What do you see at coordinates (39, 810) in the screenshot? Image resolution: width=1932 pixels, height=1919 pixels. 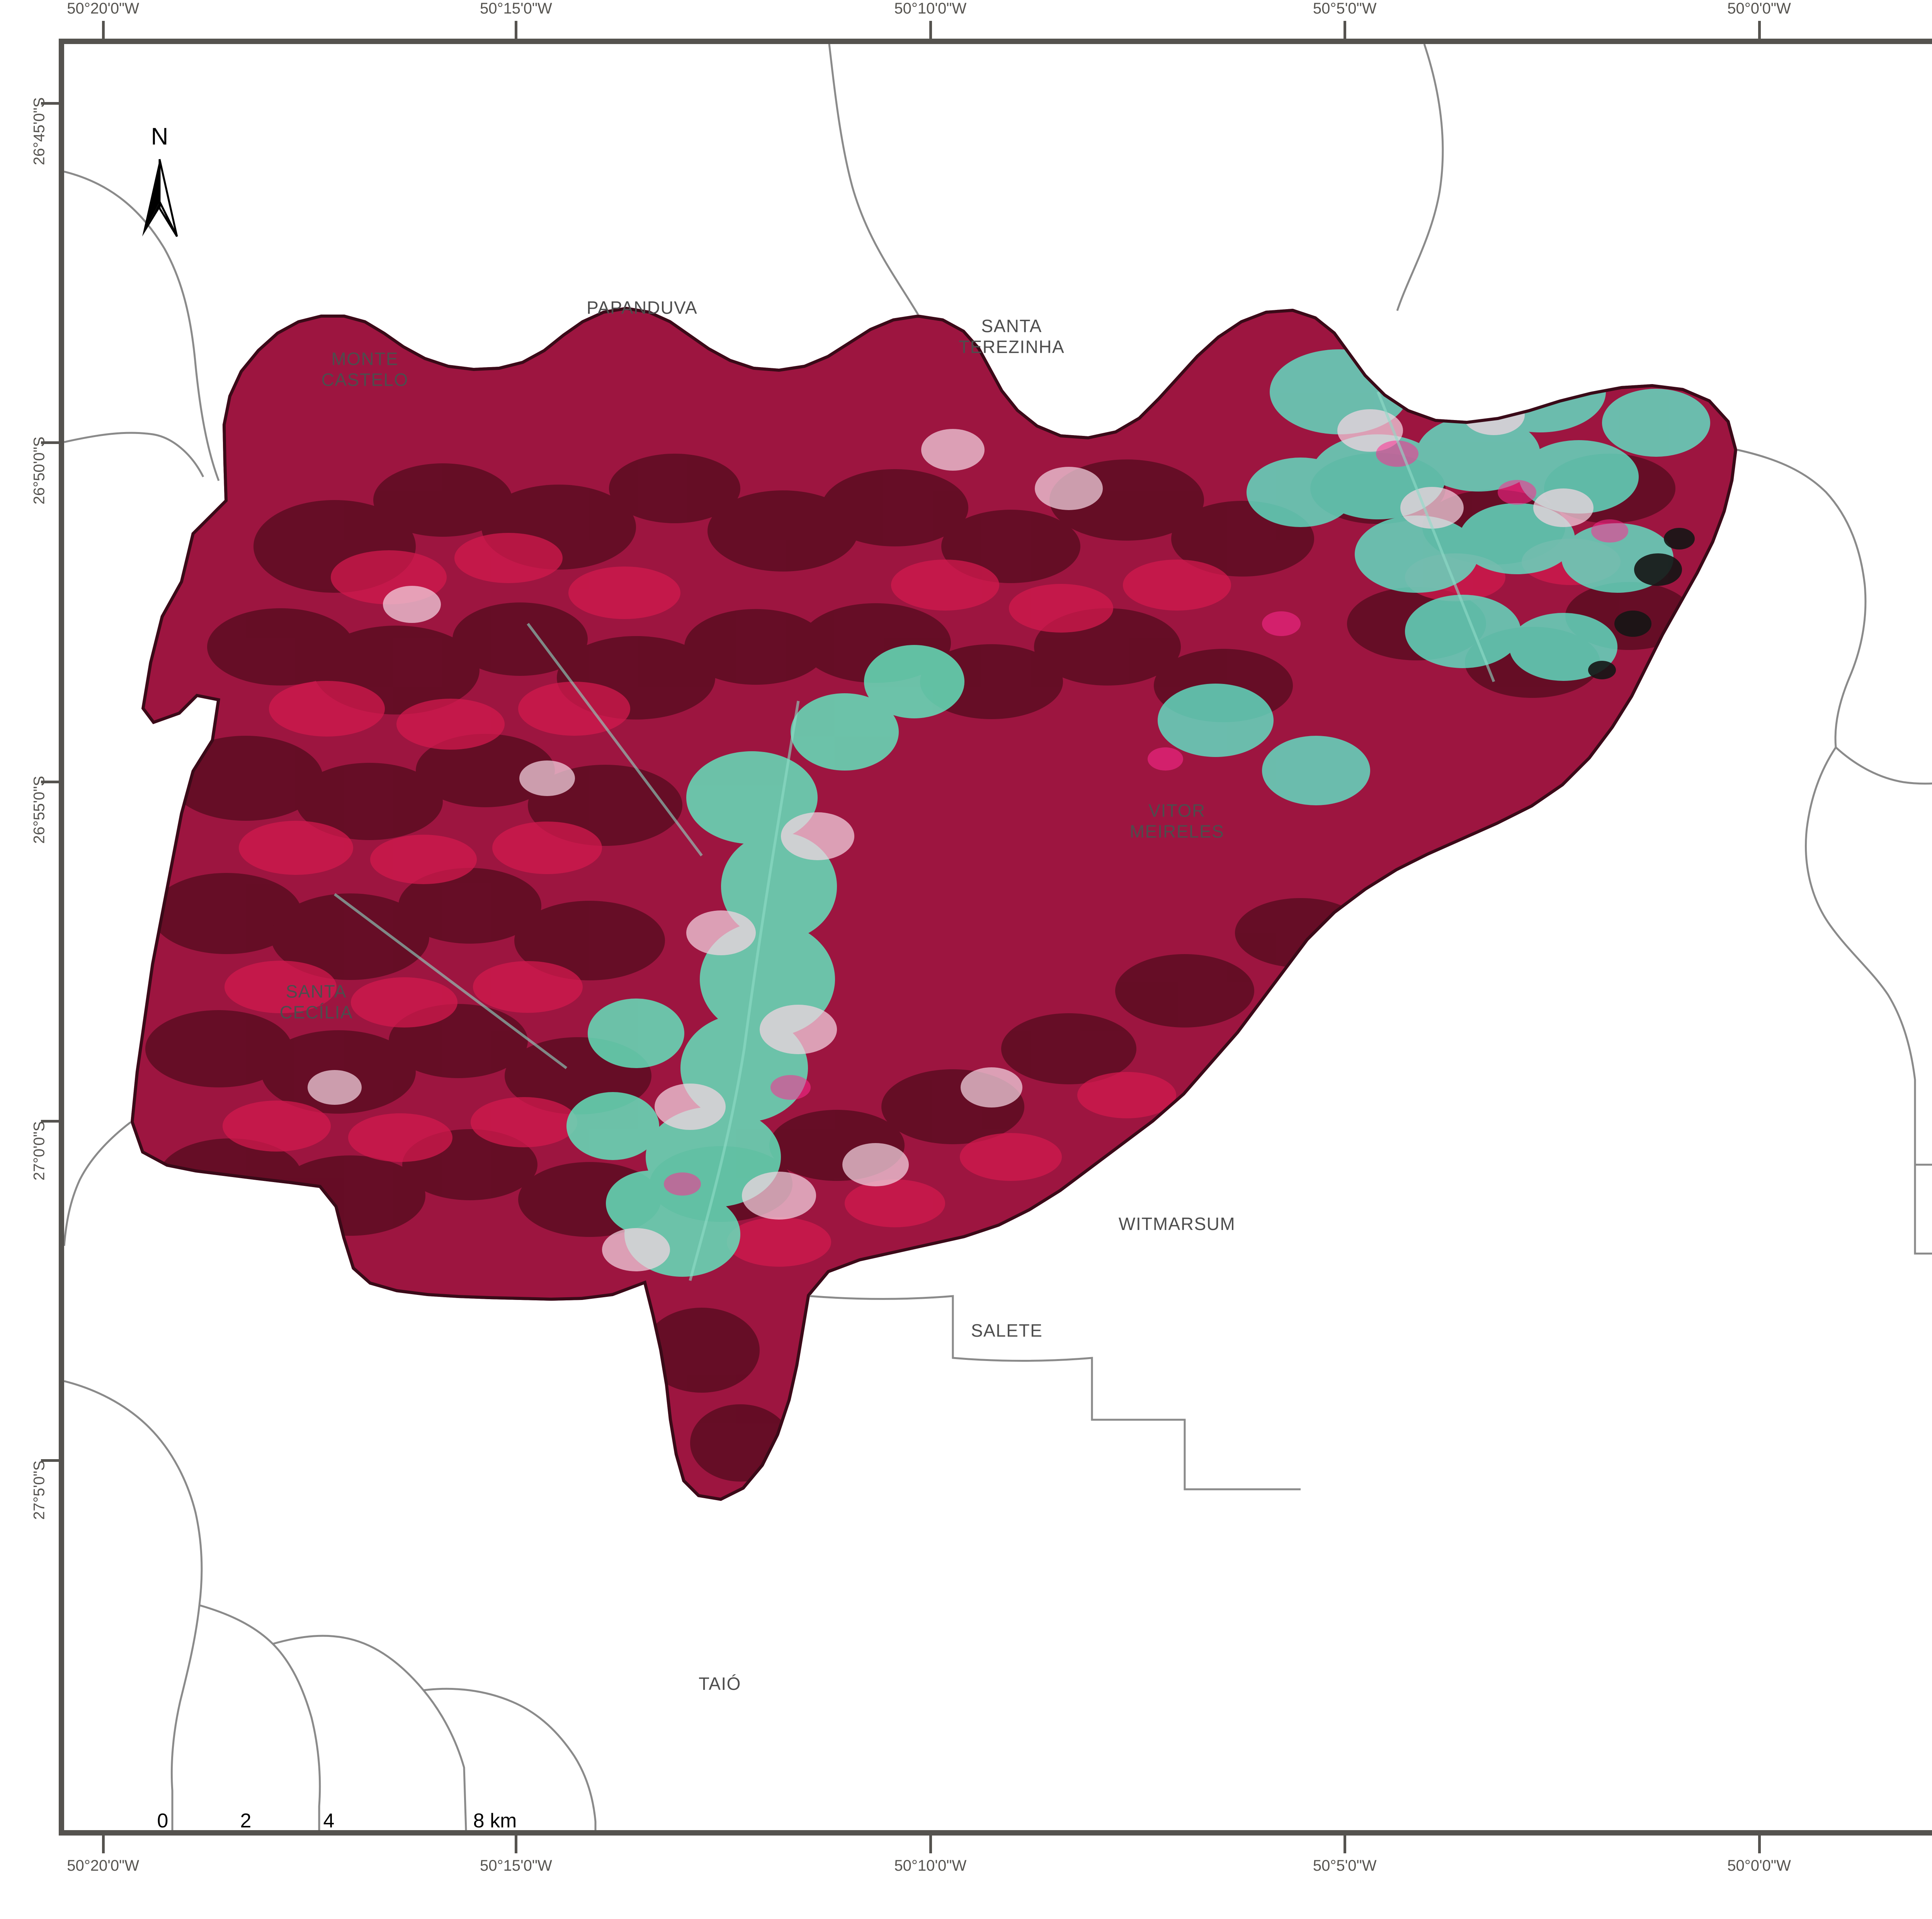 I see `latitude-label-left: 26°55'0"S` at bounding box center [39, 810].